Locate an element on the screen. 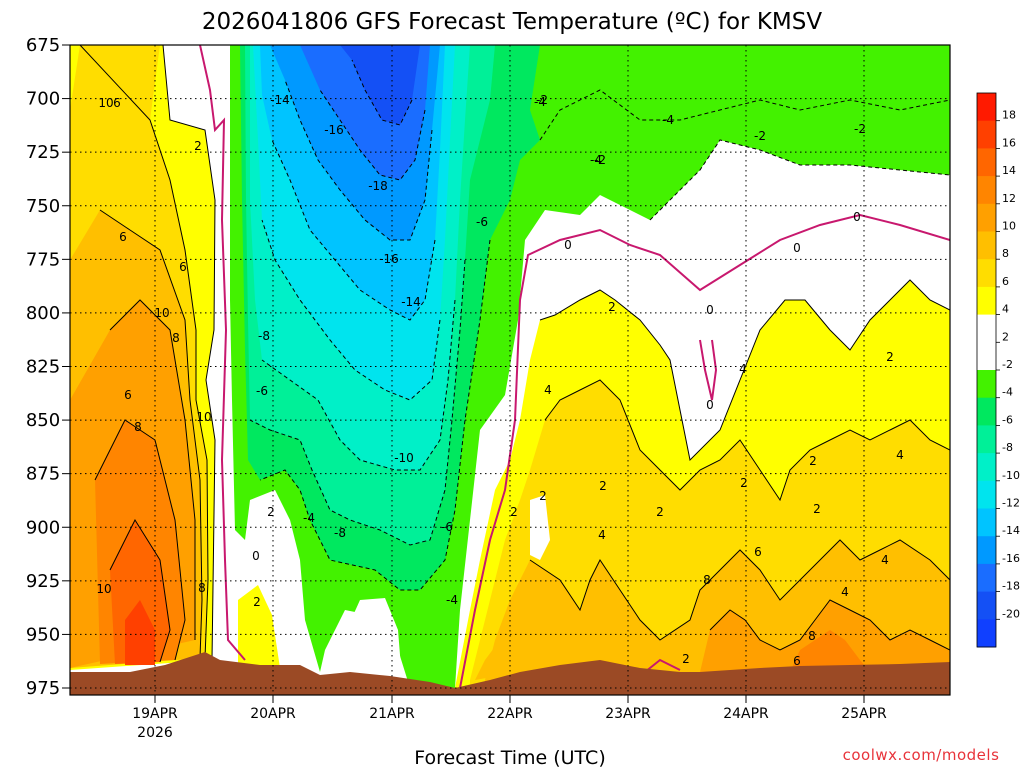 This screenshot has height=768, width=1024. freezing-line-23apr-cell is located at coordinates (708, 370).